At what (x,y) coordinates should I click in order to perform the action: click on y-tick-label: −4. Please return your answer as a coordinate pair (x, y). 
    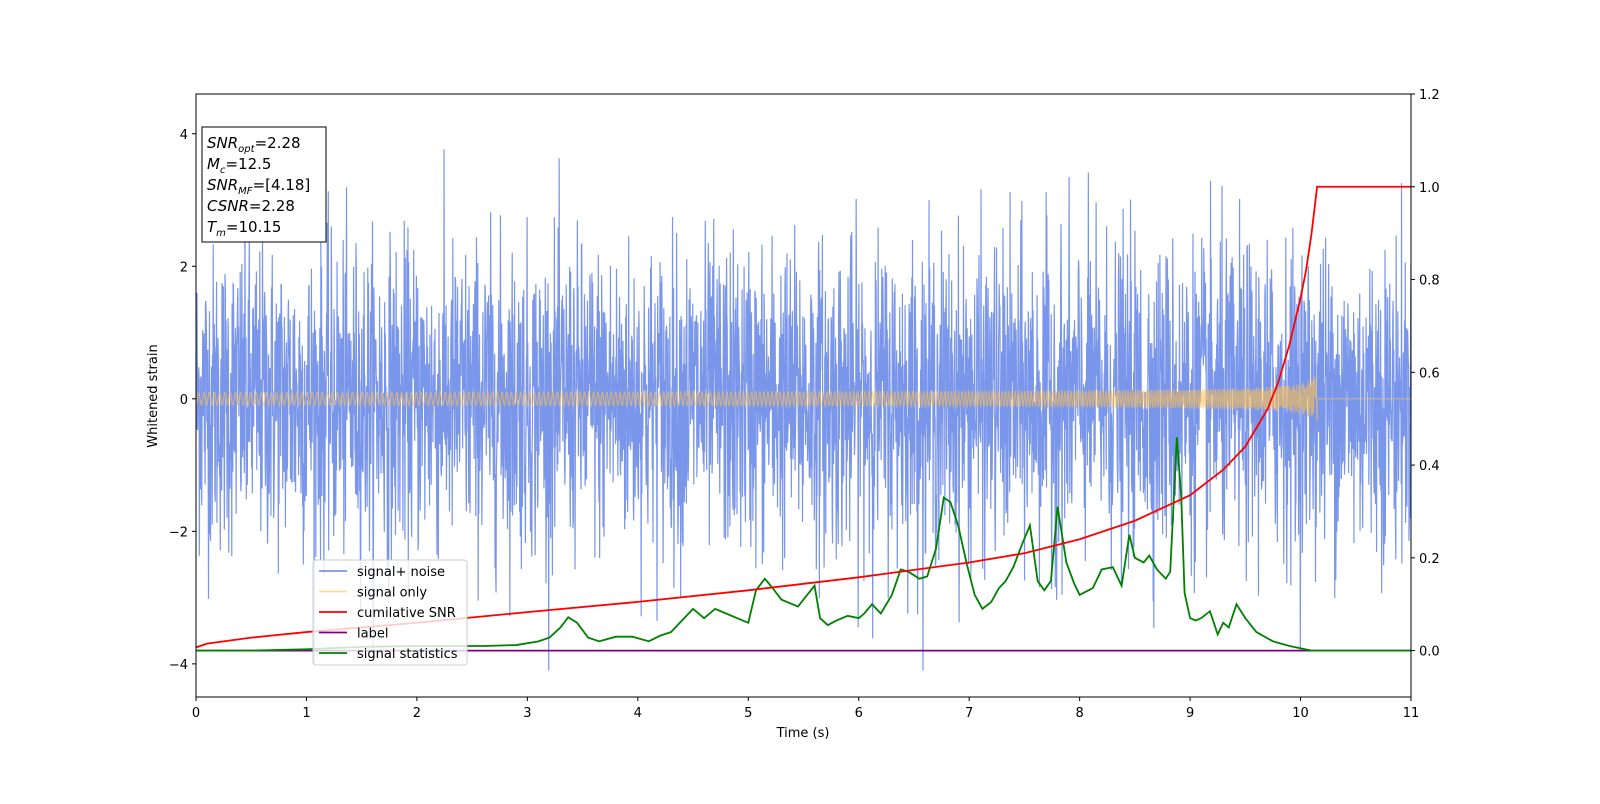
    Looking at the image, I should click on (178, 665).